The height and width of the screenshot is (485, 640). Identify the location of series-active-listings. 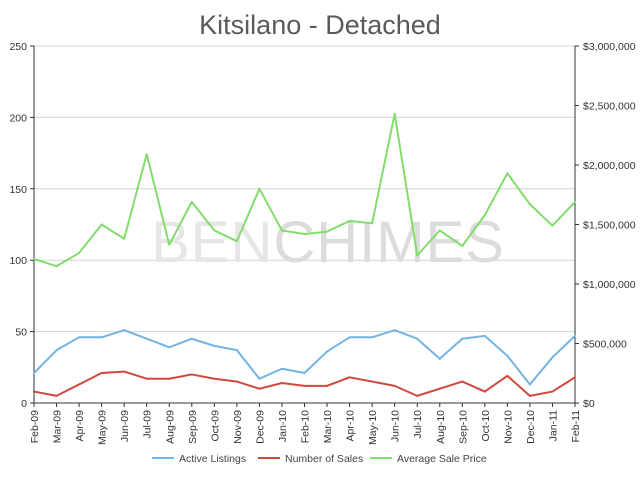
(304, 357).